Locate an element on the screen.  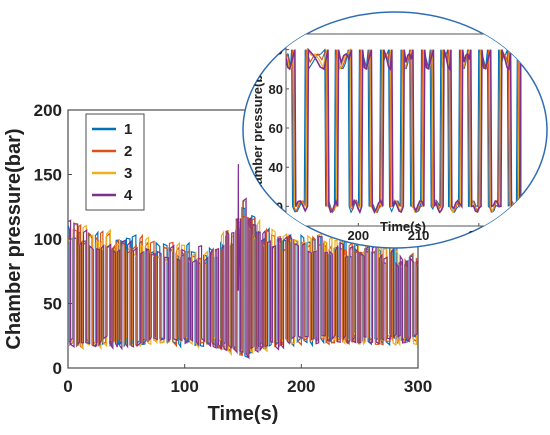
legend-label-3: 3 is located at coordinates (128, 173).